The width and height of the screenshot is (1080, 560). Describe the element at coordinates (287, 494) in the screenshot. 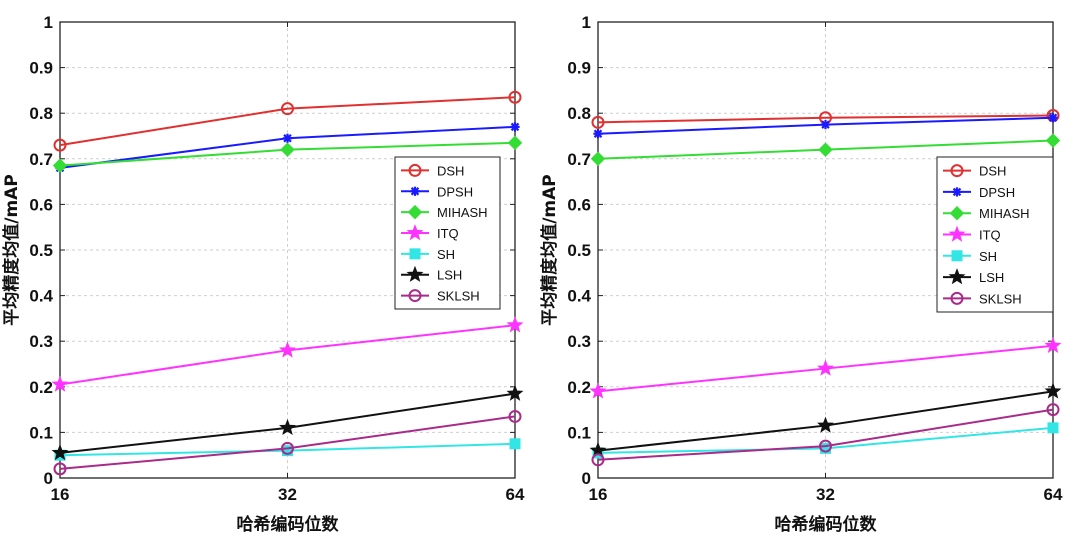

I see `x-tick-label: 32` at that location.